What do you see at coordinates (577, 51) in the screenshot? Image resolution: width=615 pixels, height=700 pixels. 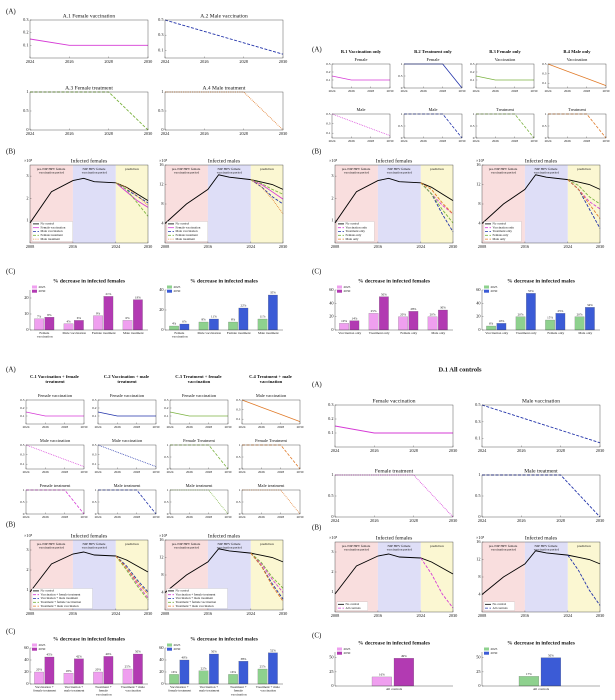 I see `group-heading: B.4 Male only` at bounding box center [577, 51].